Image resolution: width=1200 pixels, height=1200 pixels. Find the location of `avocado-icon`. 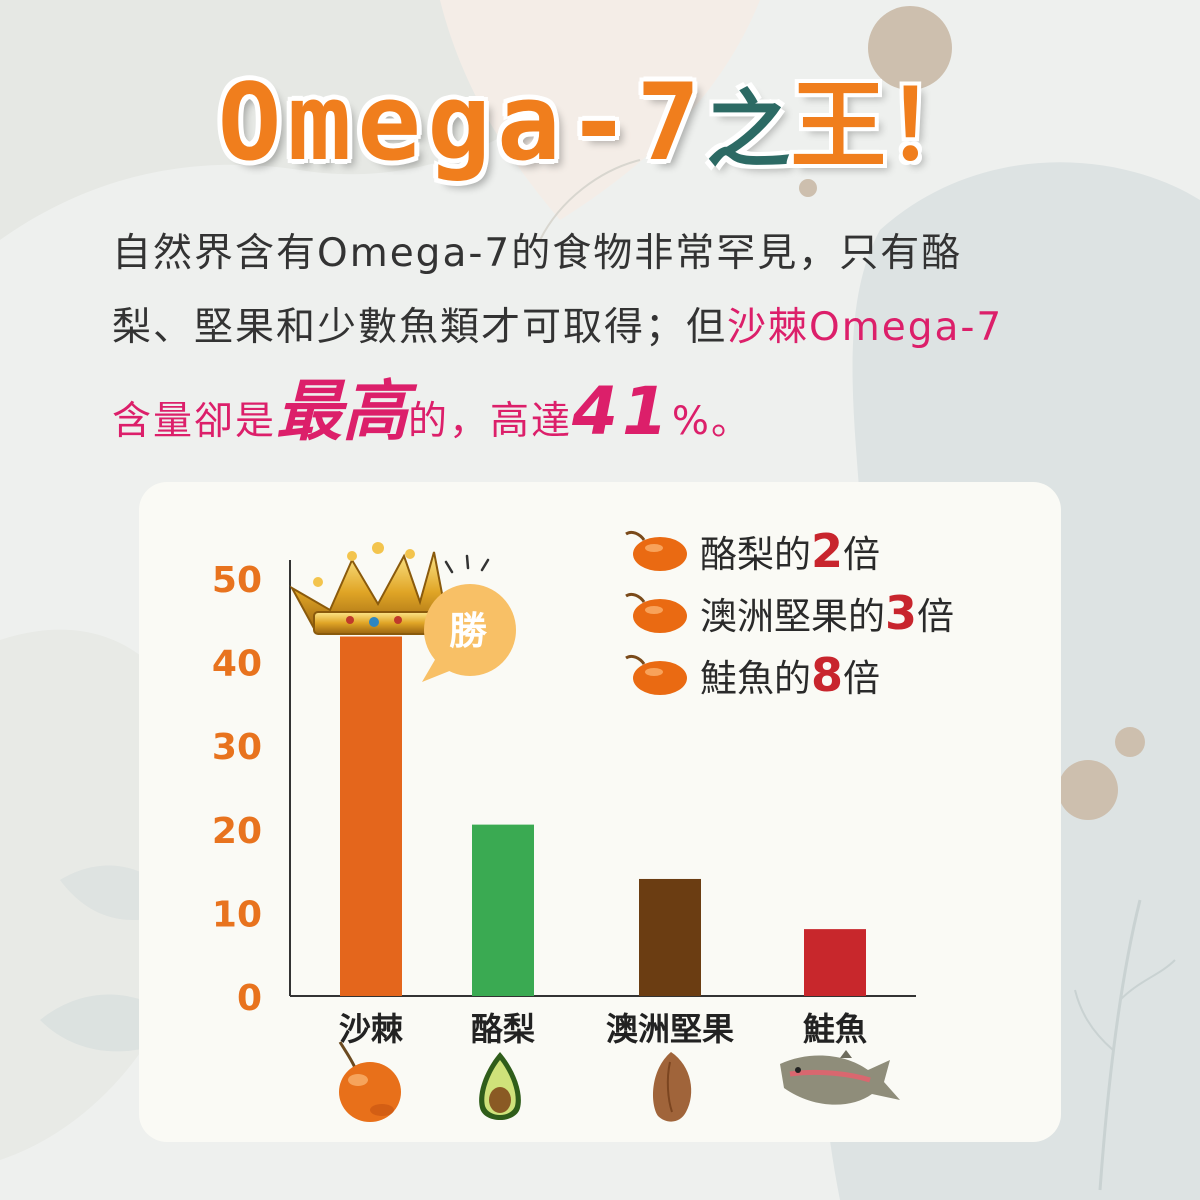

avocado-icon is located at coordinates (500, 1086).